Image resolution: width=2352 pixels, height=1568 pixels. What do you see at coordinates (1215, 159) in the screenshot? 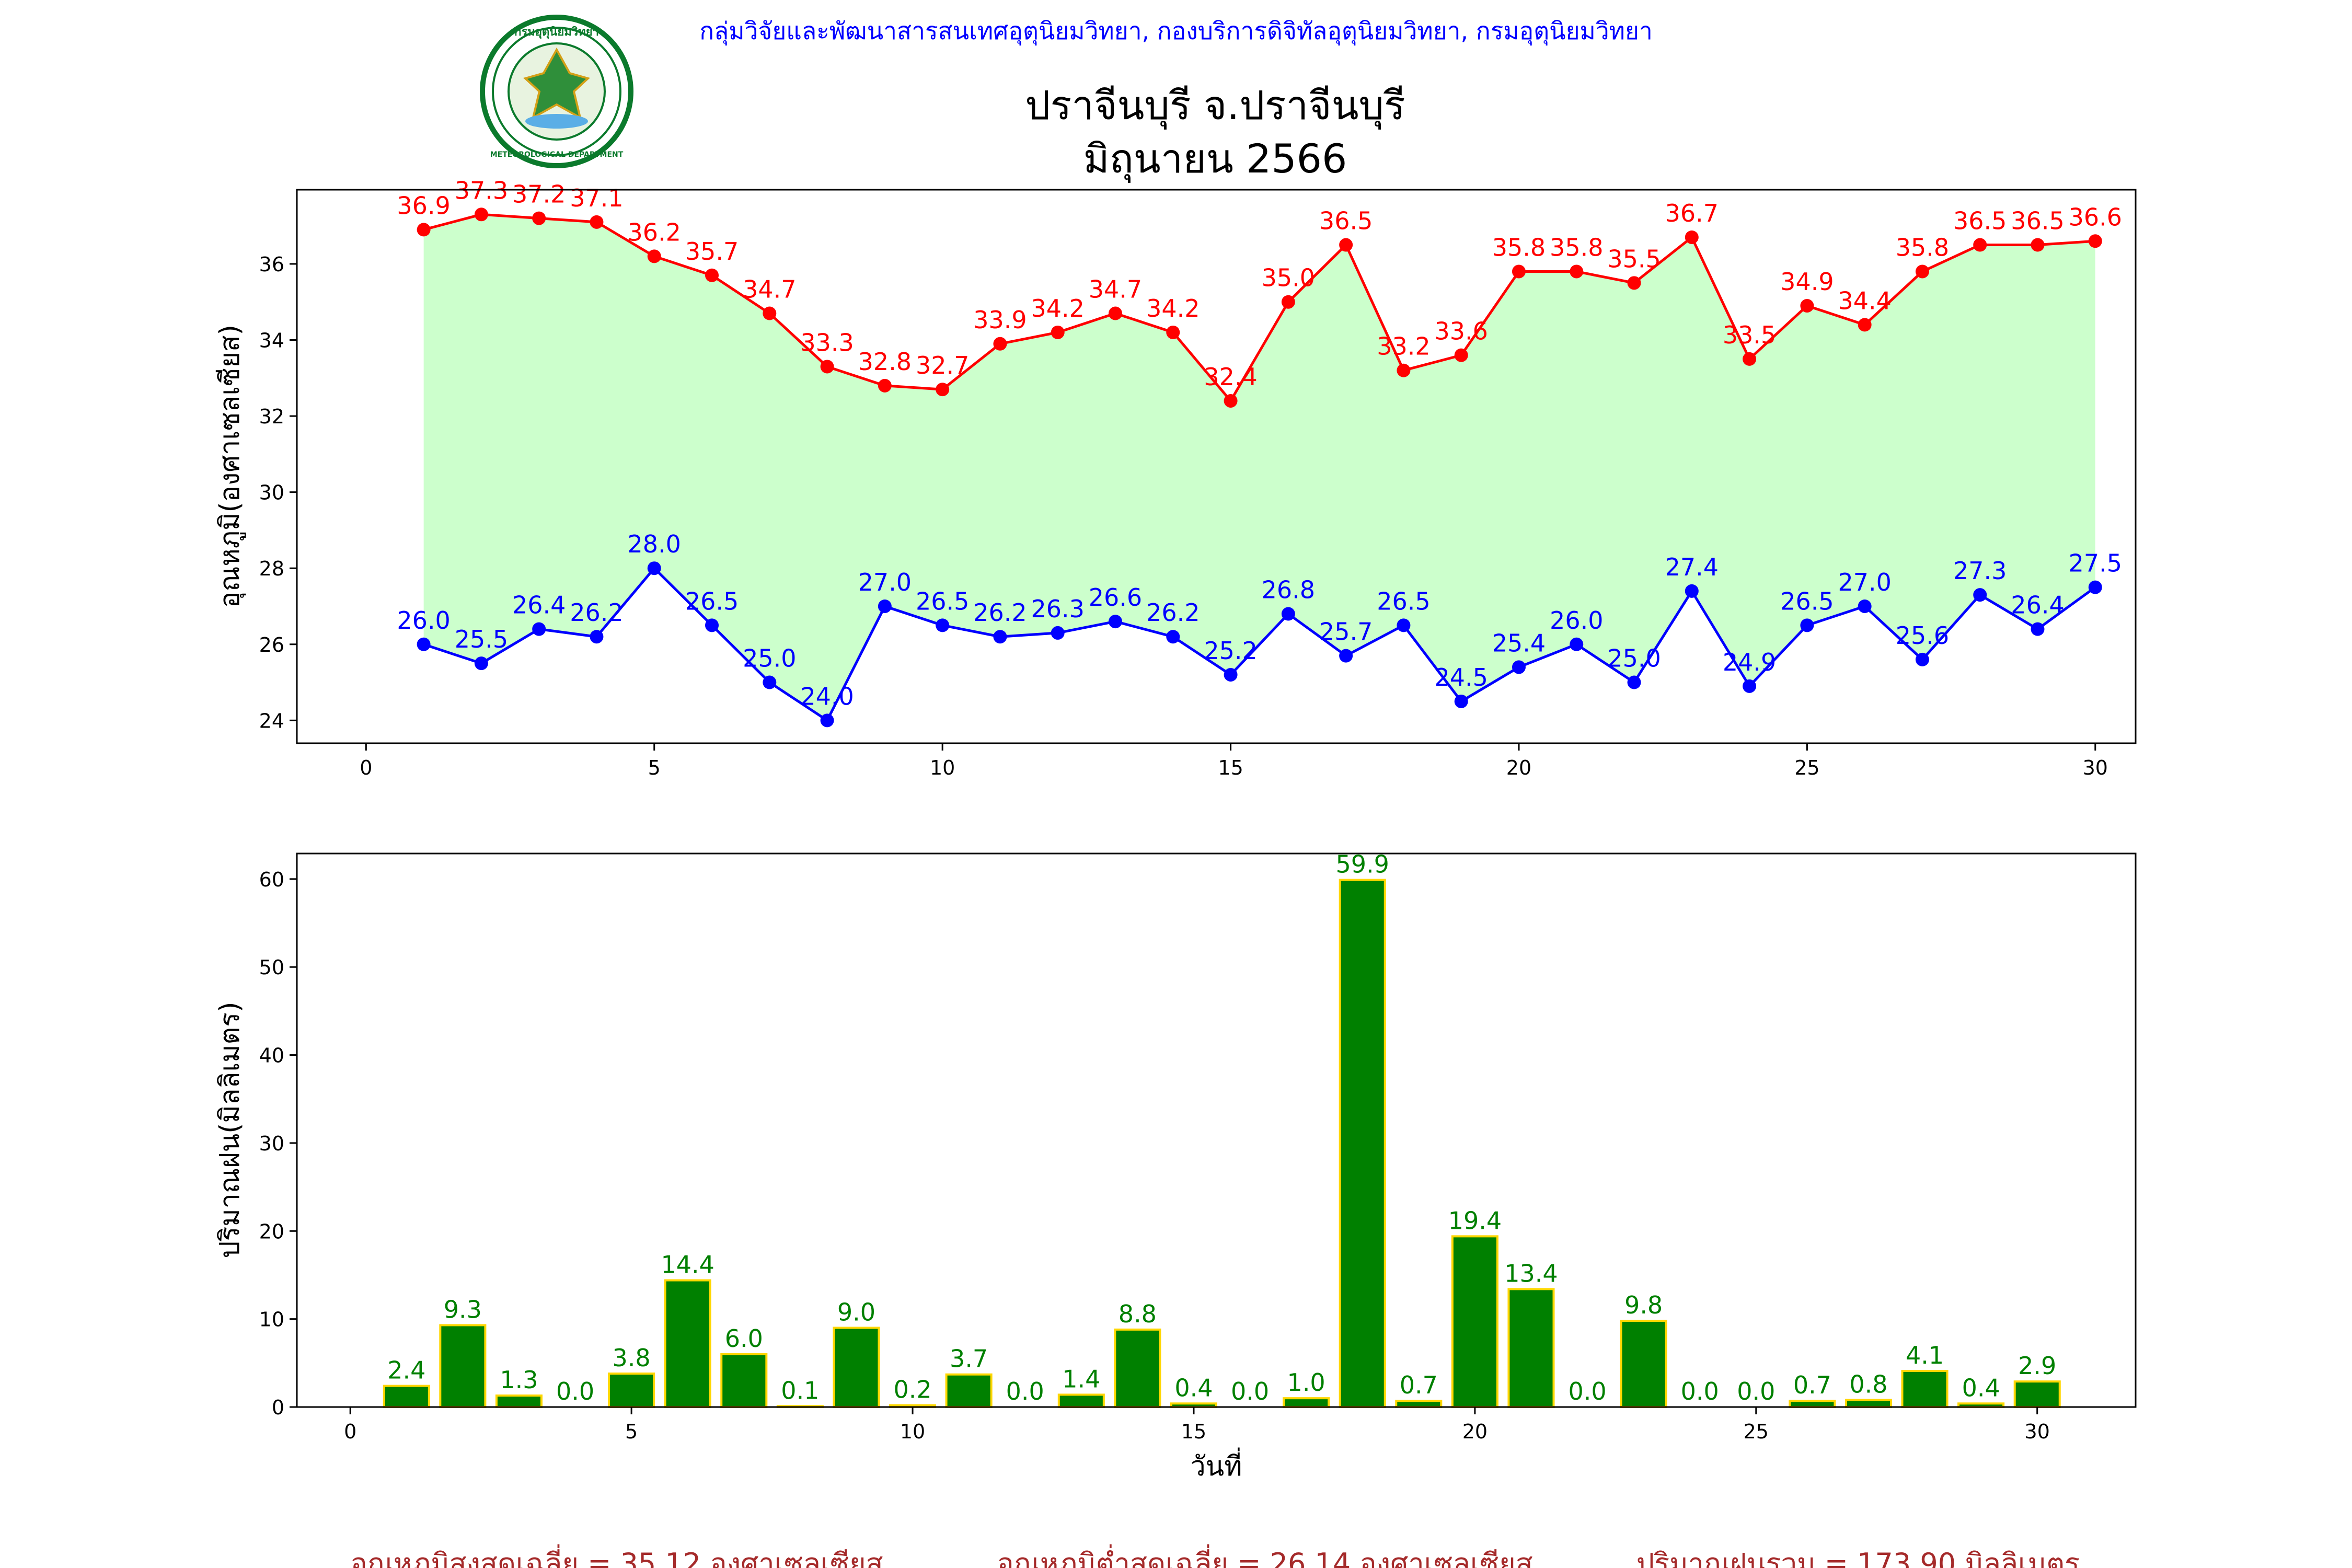
I see `chart-title-line2: มิถุนายน 2566` at bounding box center [1215, 159].